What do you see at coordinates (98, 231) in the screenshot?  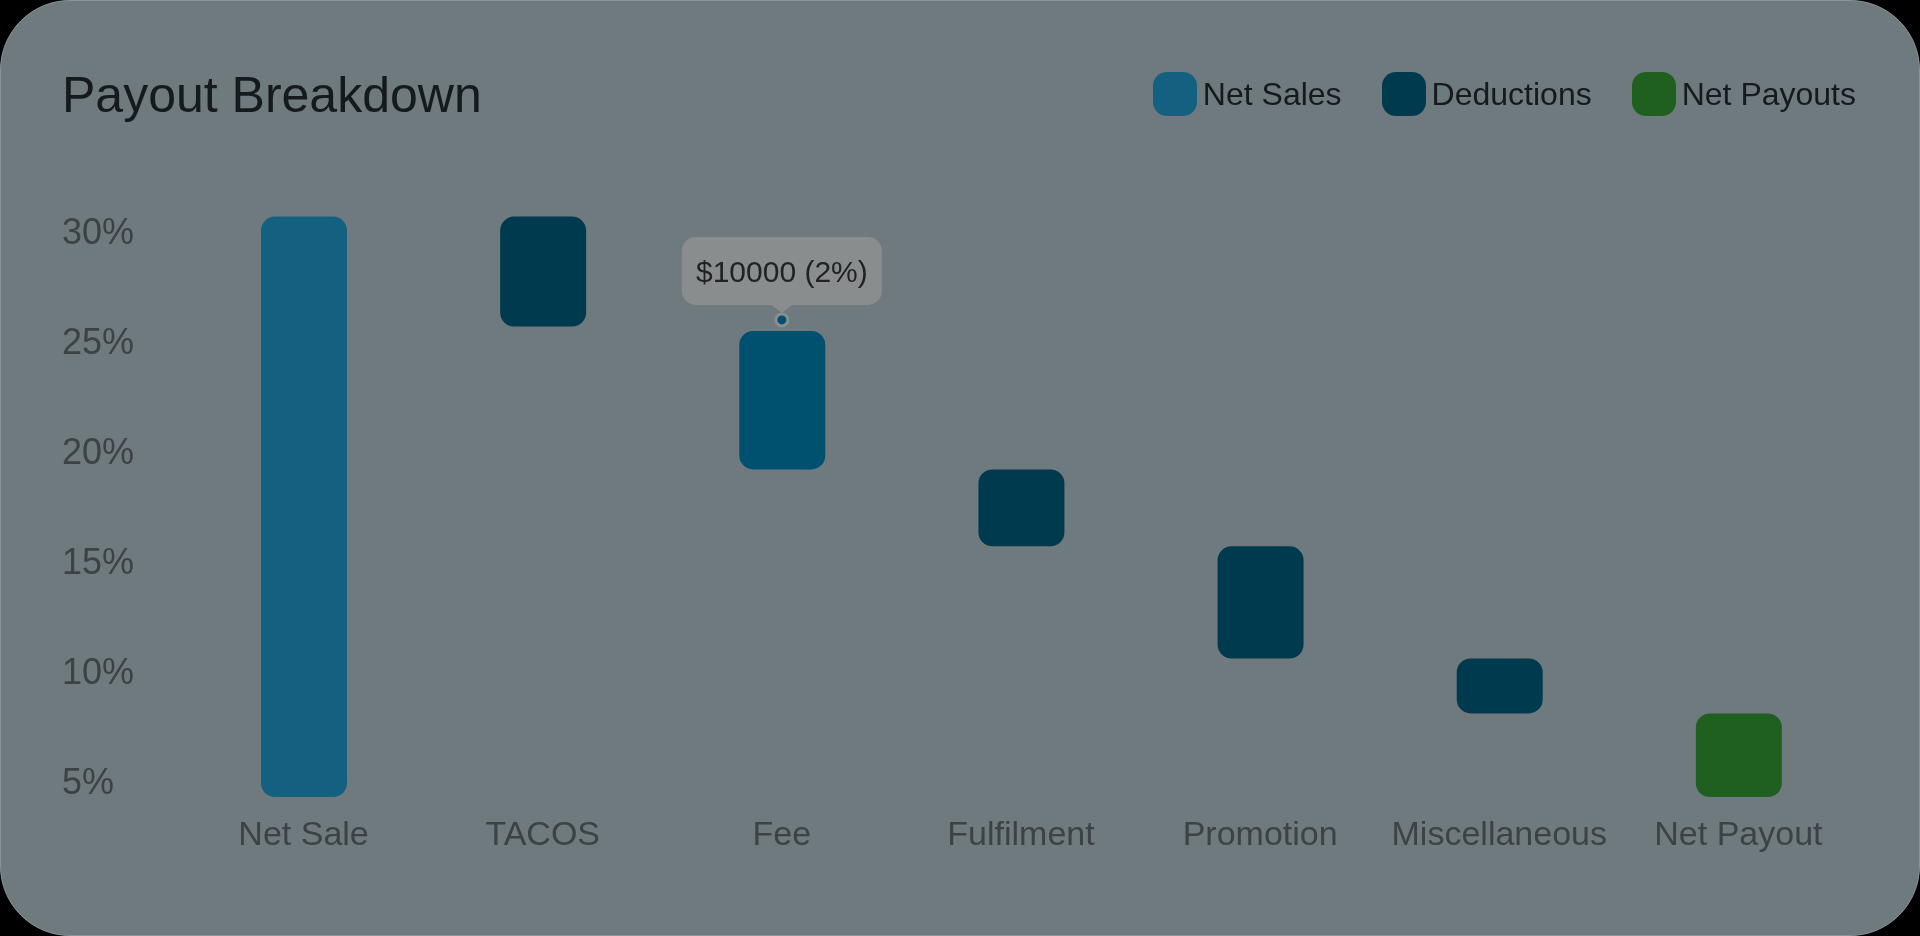 I see `y-tick-label: 30%` at bounding box center [98, 231].